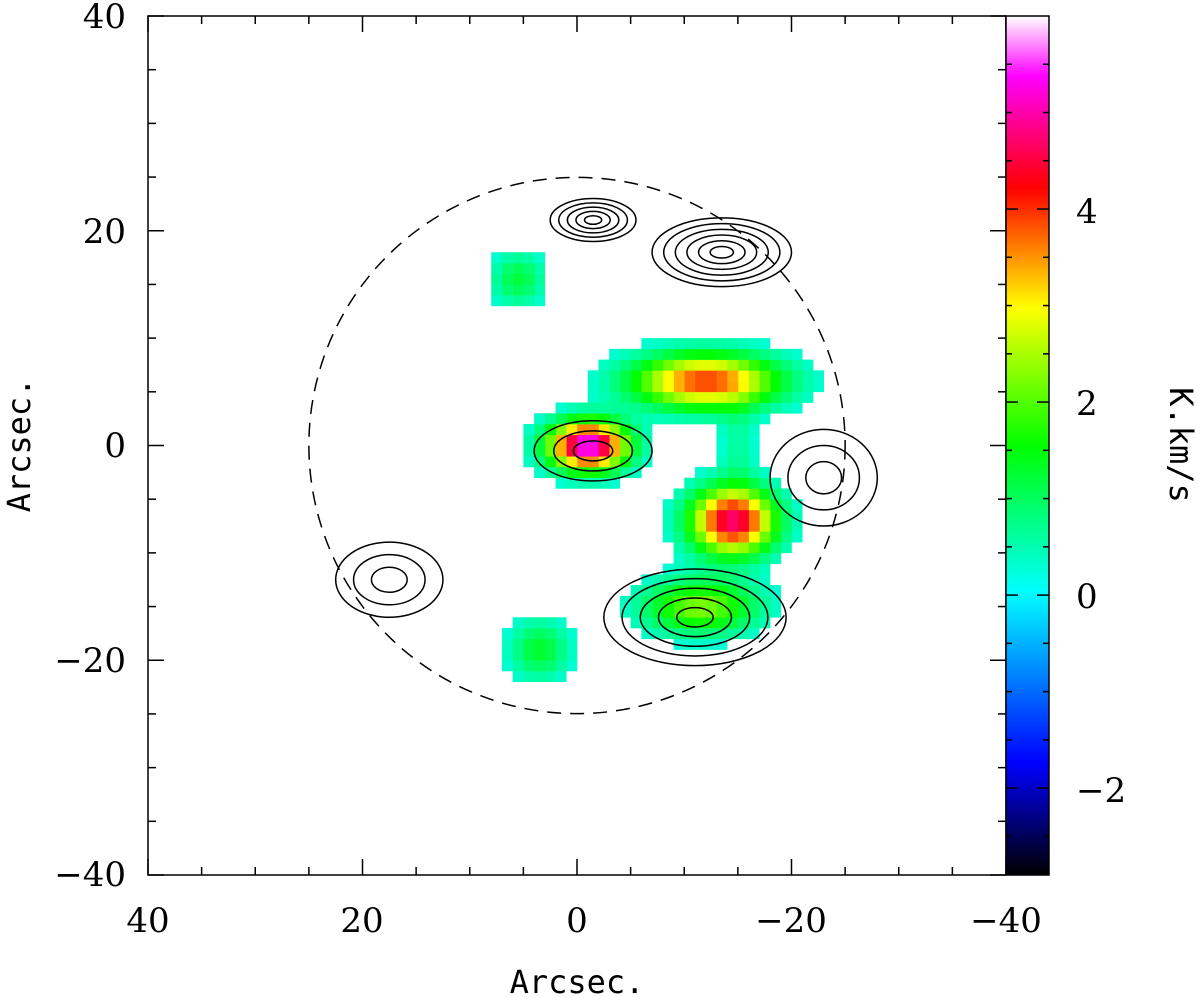  Describe the element at coordinates (1087, 597) in the screenshot. I see `colorbar-tick-label: 0` at that location.